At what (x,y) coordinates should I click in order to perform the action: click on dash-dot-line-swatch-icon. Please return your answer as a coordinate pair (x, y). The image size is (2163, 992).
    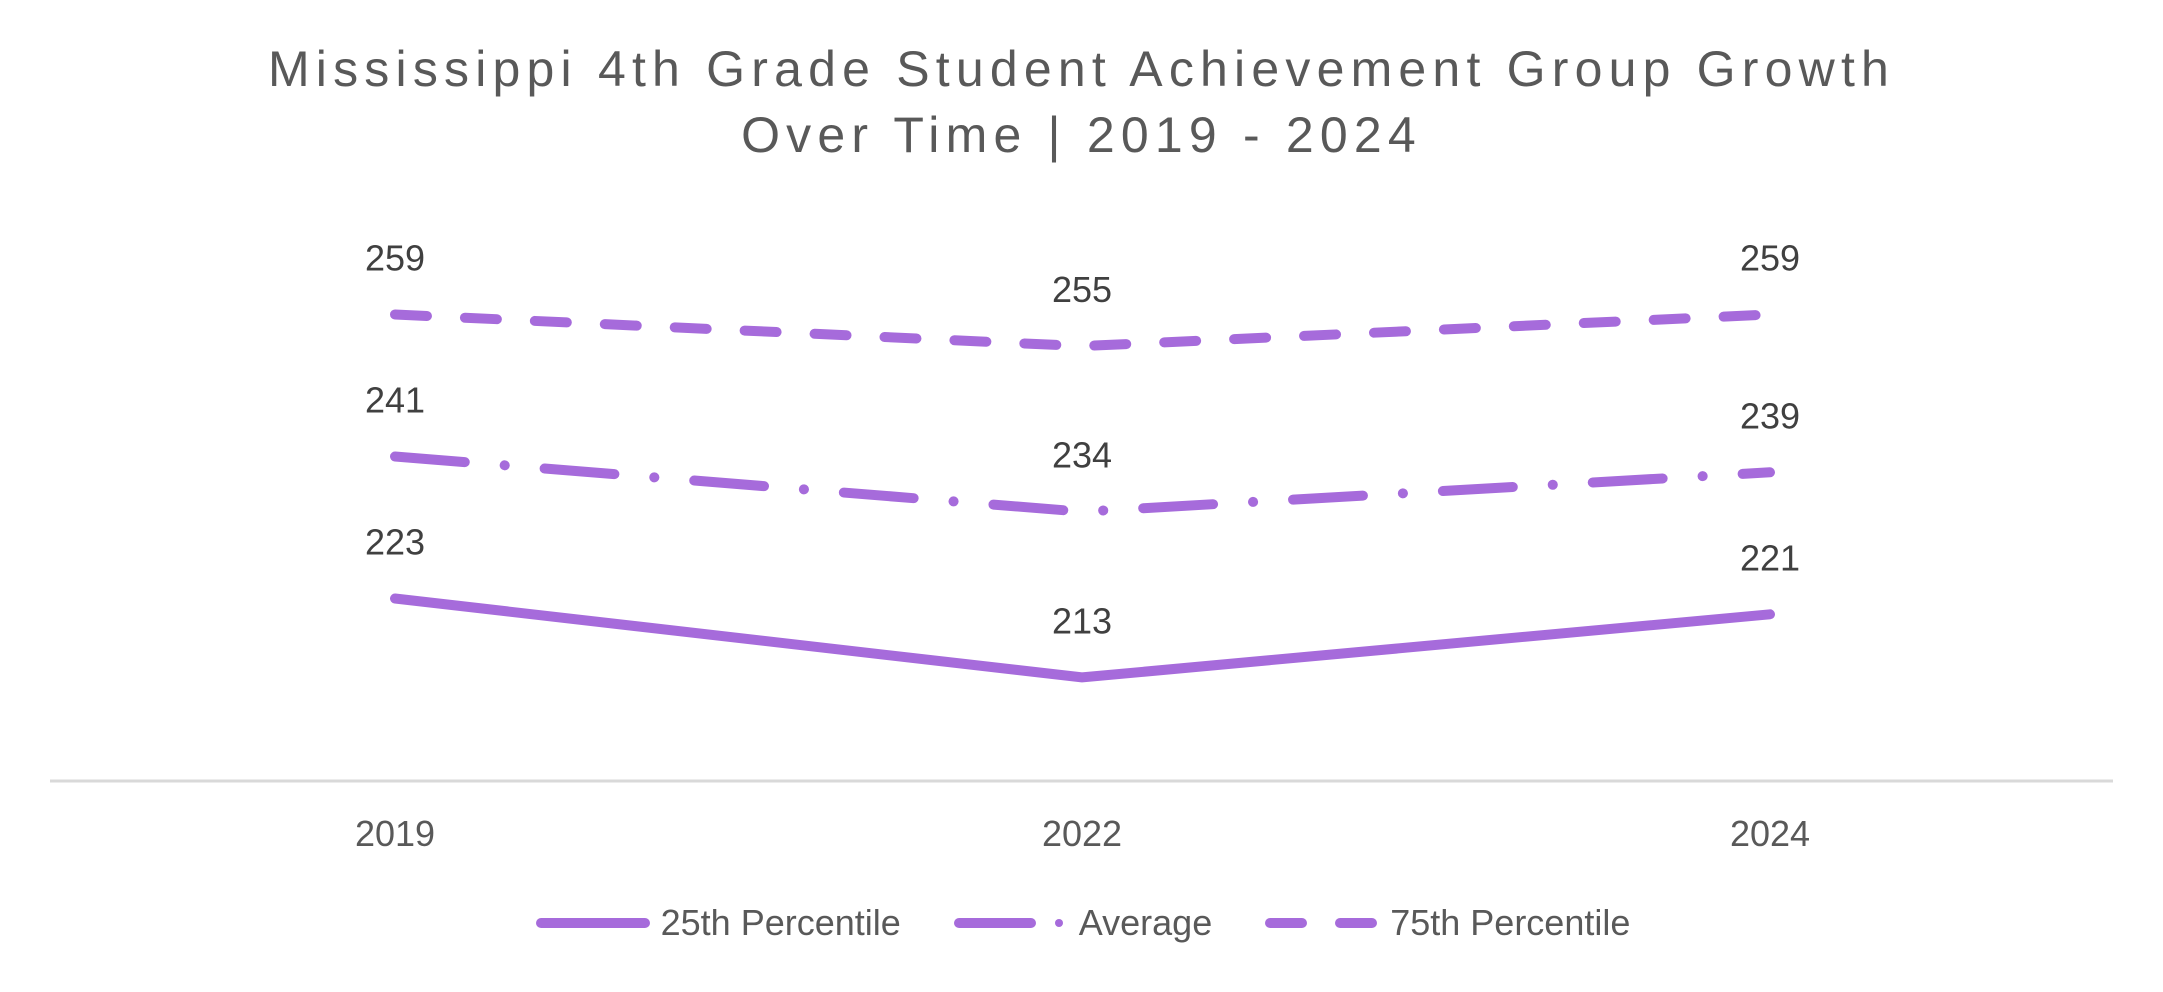
    Looking at the image, I should click on (1008, 923).